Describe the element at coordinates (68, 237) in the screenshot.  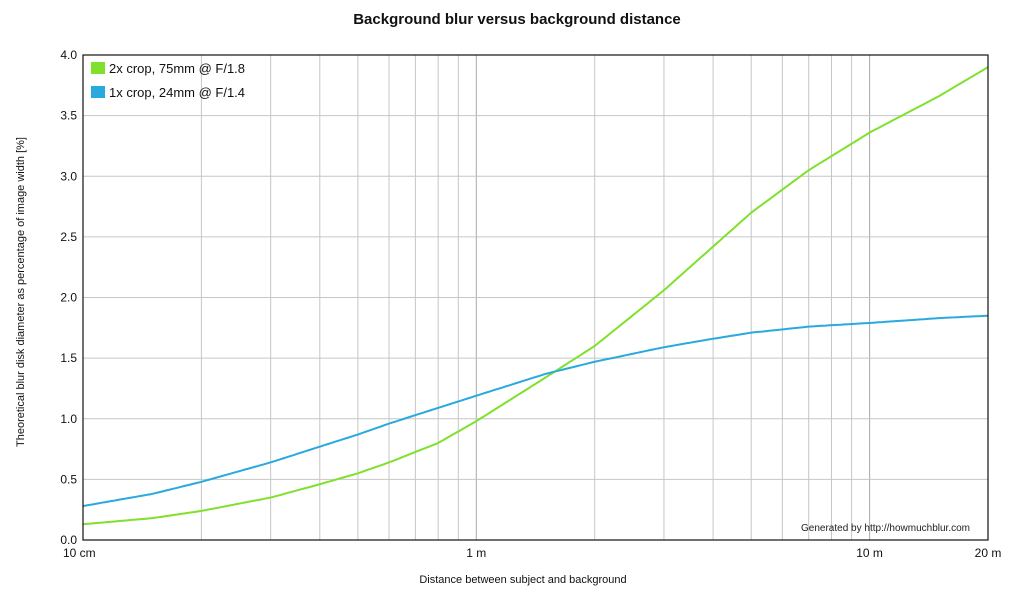
I see `y-tick-label: 2.5` at that location.